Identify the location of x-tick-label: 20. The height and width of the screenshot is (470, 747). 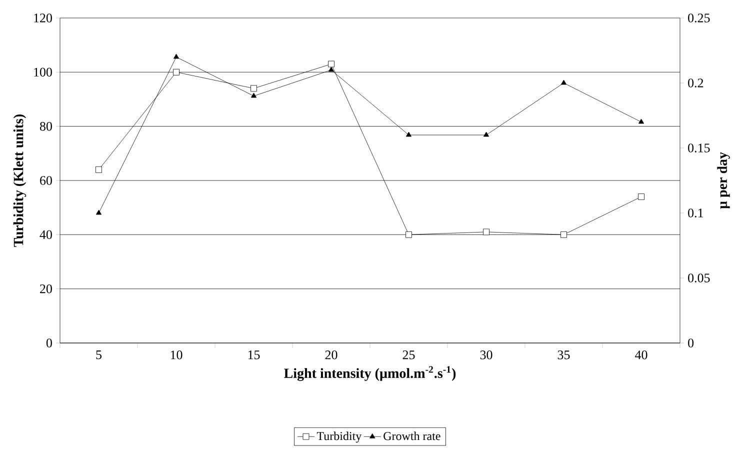
(331, 355).